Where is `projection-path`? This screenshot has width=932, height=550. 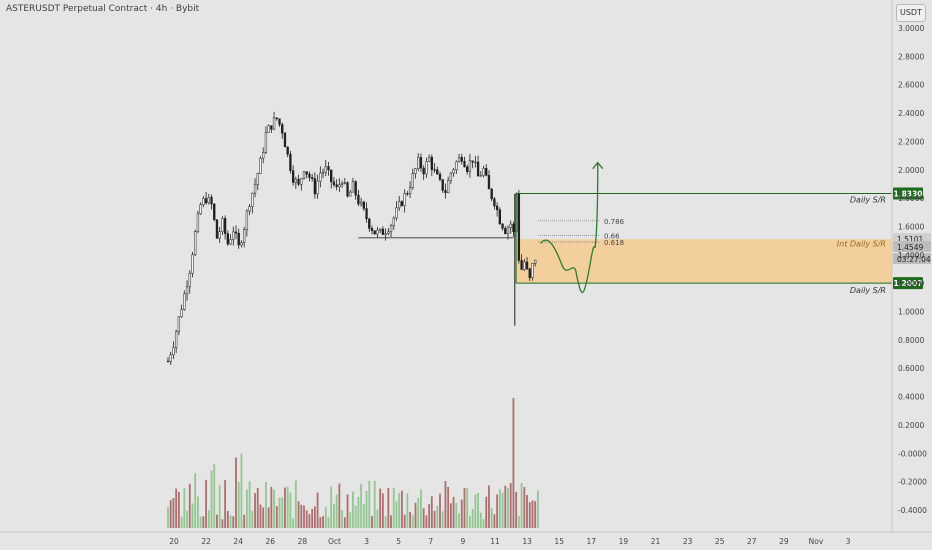
projection-path is located at coordinates (569, 228).